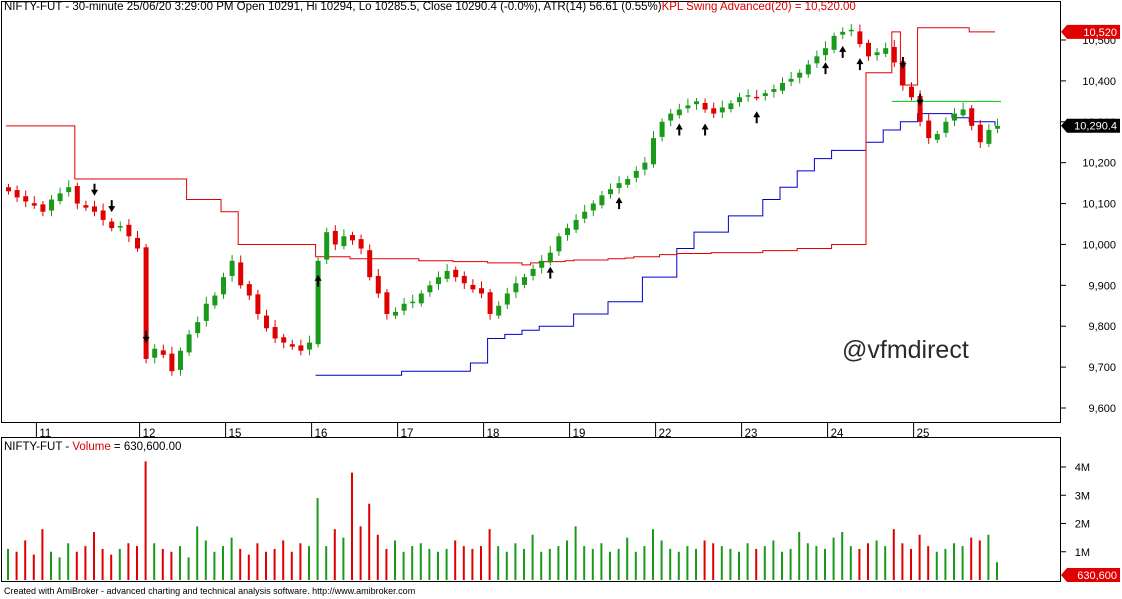 The width and height of the screenshot is (1122, 599). What do you see at coordinates (751, 434) in the screenshot?
I see `x-tick-label: 23` at bounding box center [751, 434].